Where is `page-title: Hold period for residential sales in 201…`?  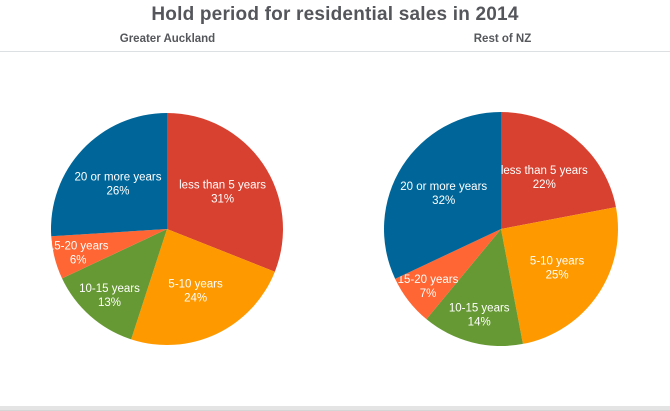
page-title: Hold period for residential sales in 201… is located at coordinates (335, 14).